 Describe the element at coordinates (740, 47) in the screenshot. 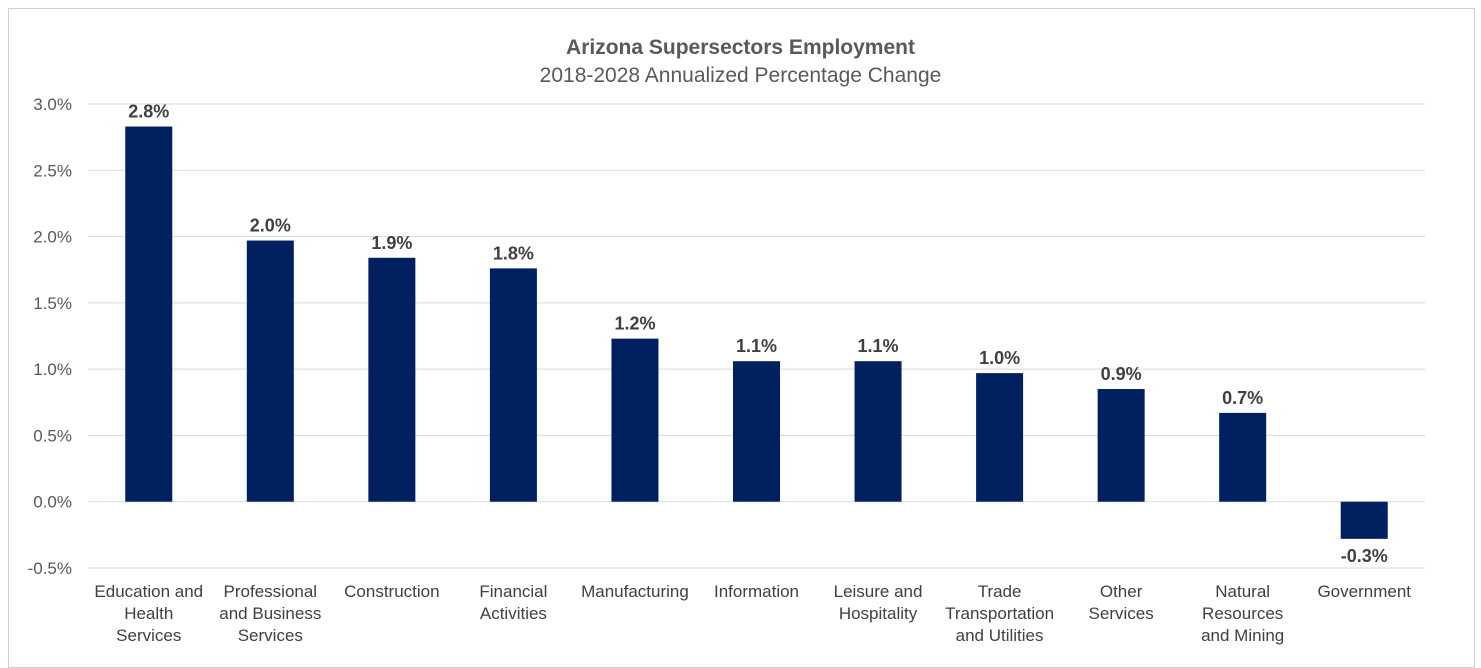

I see `chart-title: Arizona Supersectors Employment` at that location.